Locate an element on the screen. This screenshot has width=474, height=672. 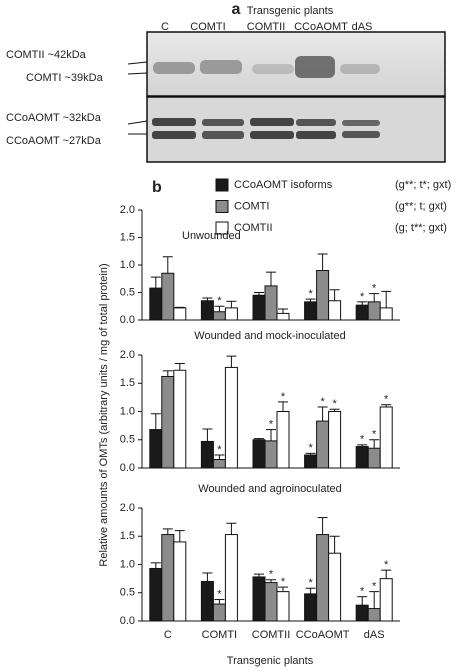
band-label: CCoAOMT ~32kDa is located at coordinates (54, 118).